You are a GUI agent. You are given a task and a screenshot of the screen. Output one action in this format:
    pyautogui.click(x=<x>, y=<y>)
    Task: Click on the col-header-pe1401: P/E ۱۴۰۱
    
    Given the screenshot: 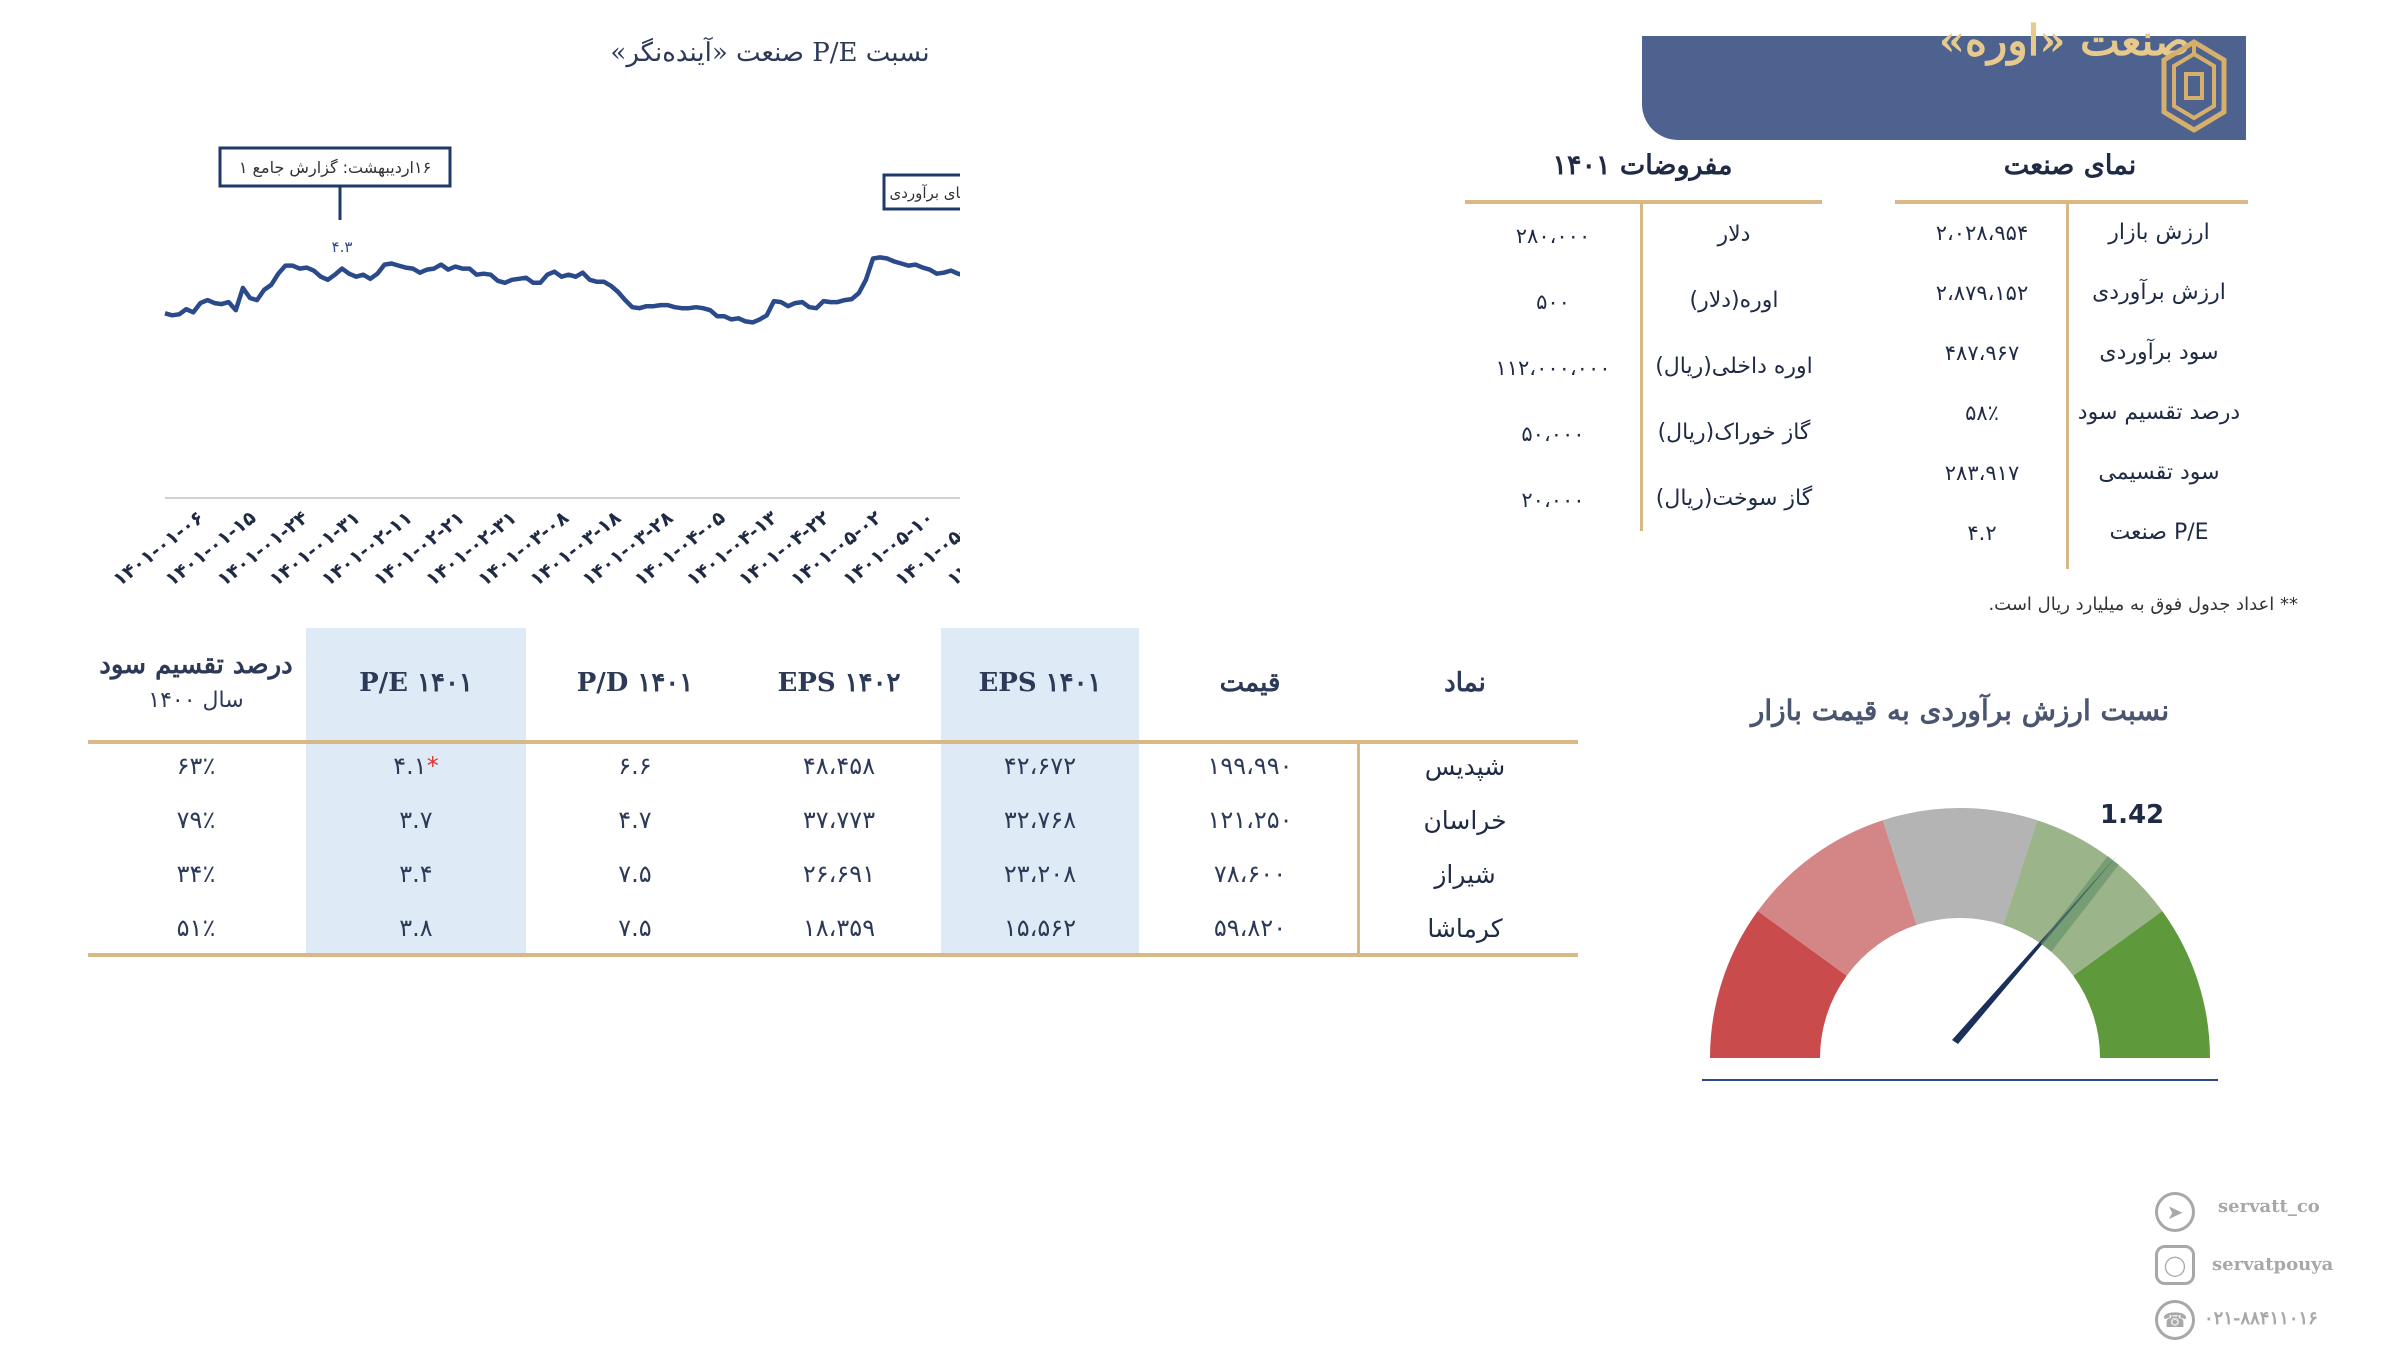 What is the action you would take?
    pyautogui.click(x=416, y=683)
    